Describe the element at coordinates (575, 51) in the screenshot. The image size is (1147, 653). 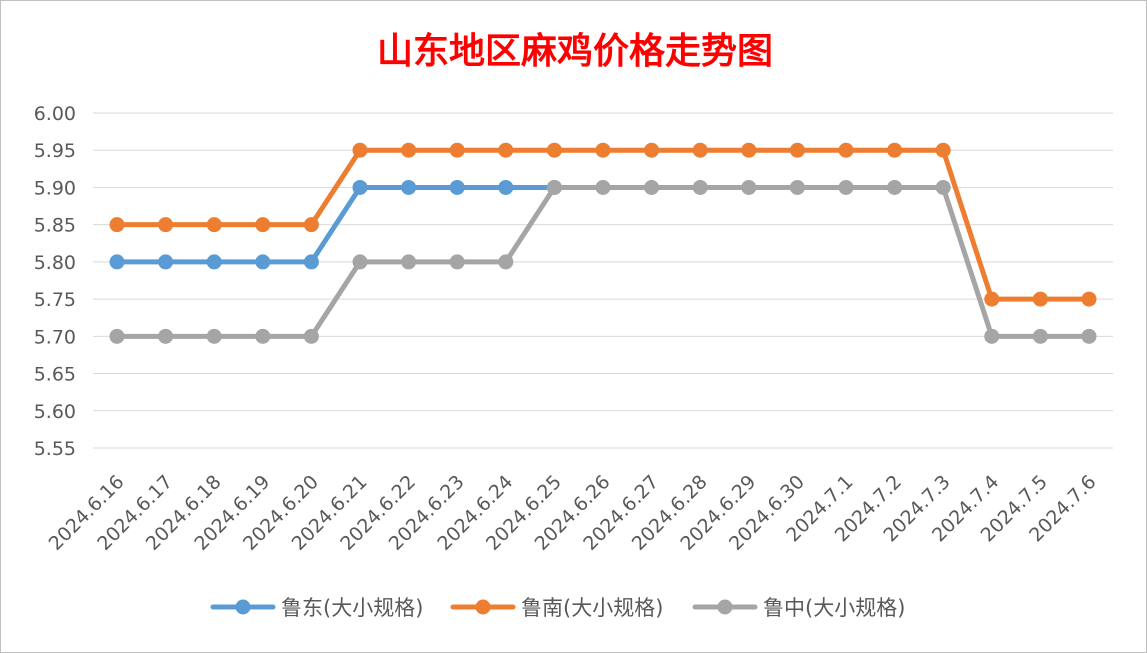
I see `chart-title: 山东地区麻鸡价格走势图` at that location.